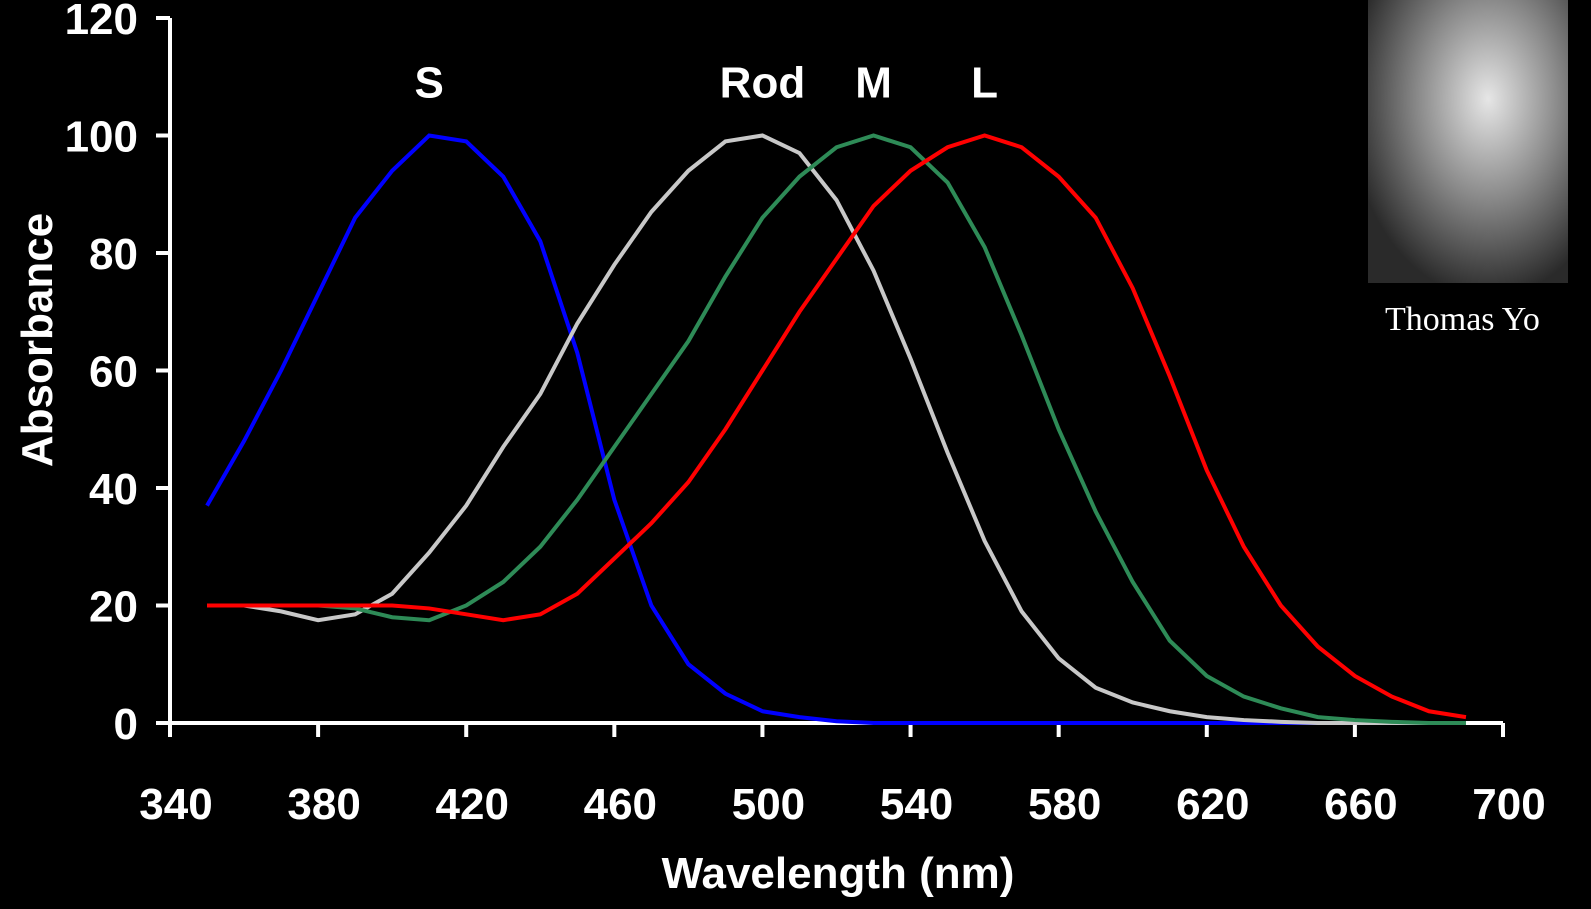  What do you see at coordinates (984, 83) in the screenshot?
I see `series-label: L` at bounding box center [984, 83].